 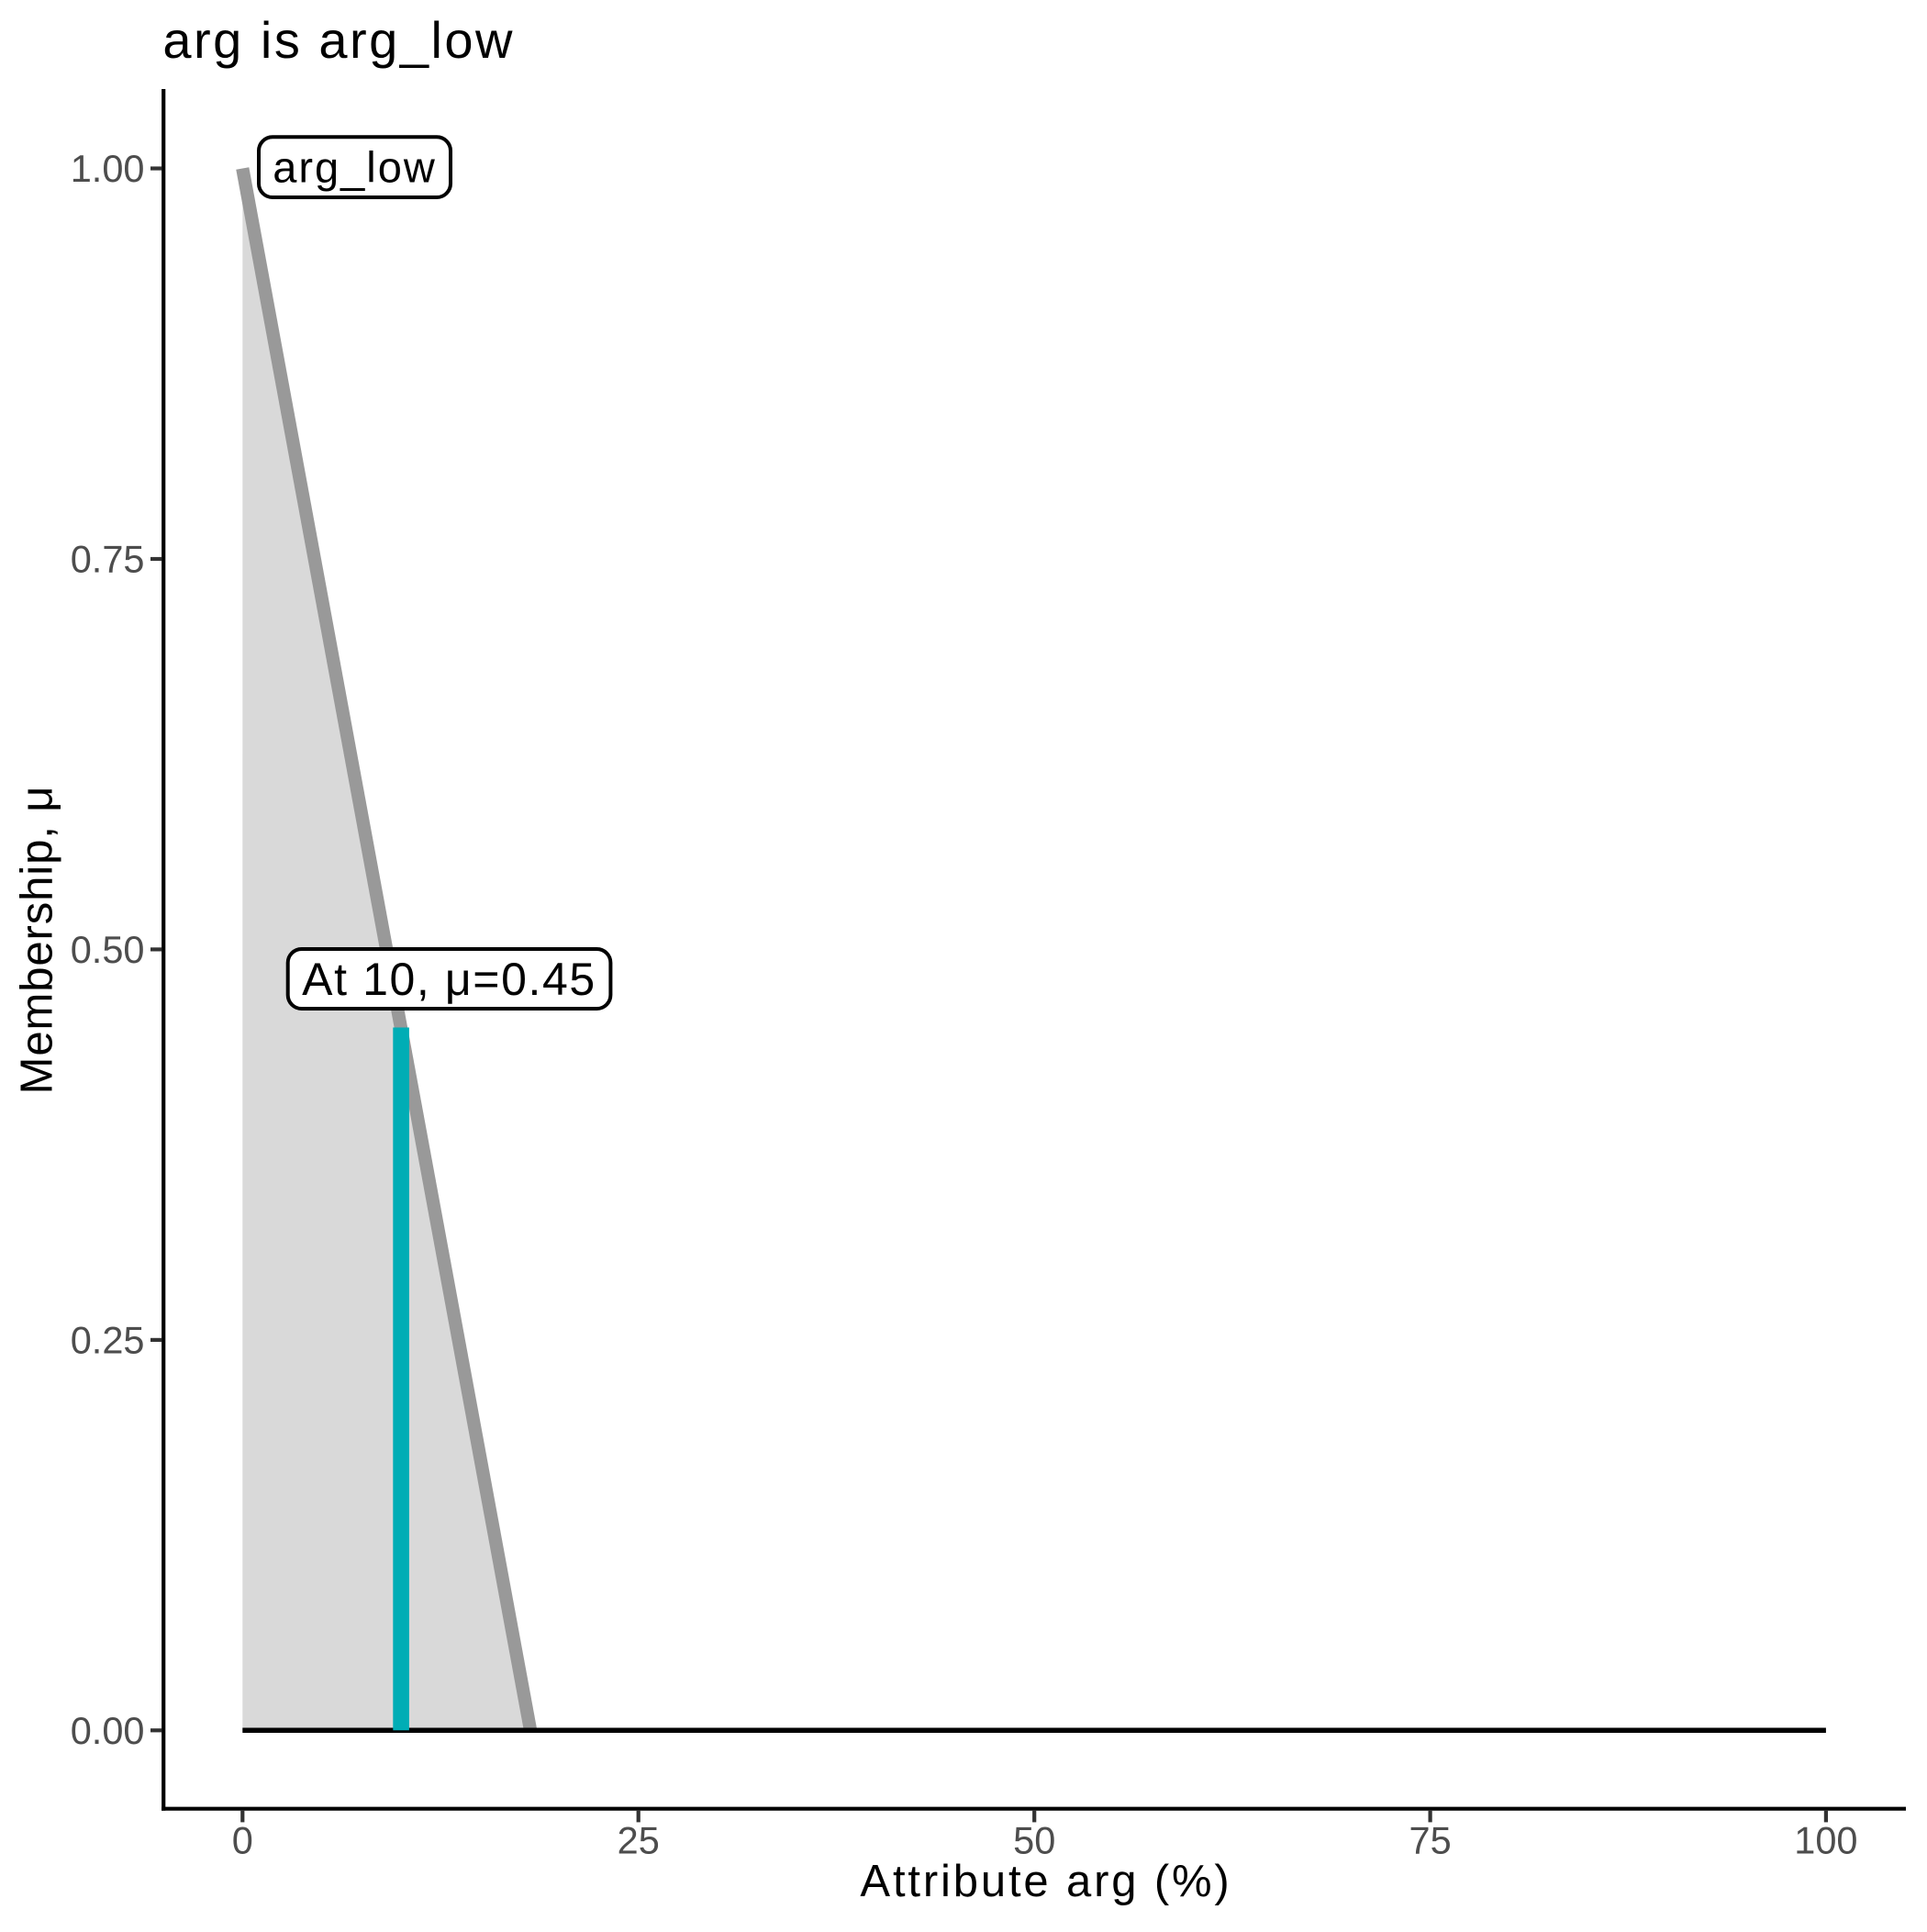 What do you see at coordinates (108, 559) in the screenshot?
I see `svg-text: 0.75` at bounding box center [108, 559].